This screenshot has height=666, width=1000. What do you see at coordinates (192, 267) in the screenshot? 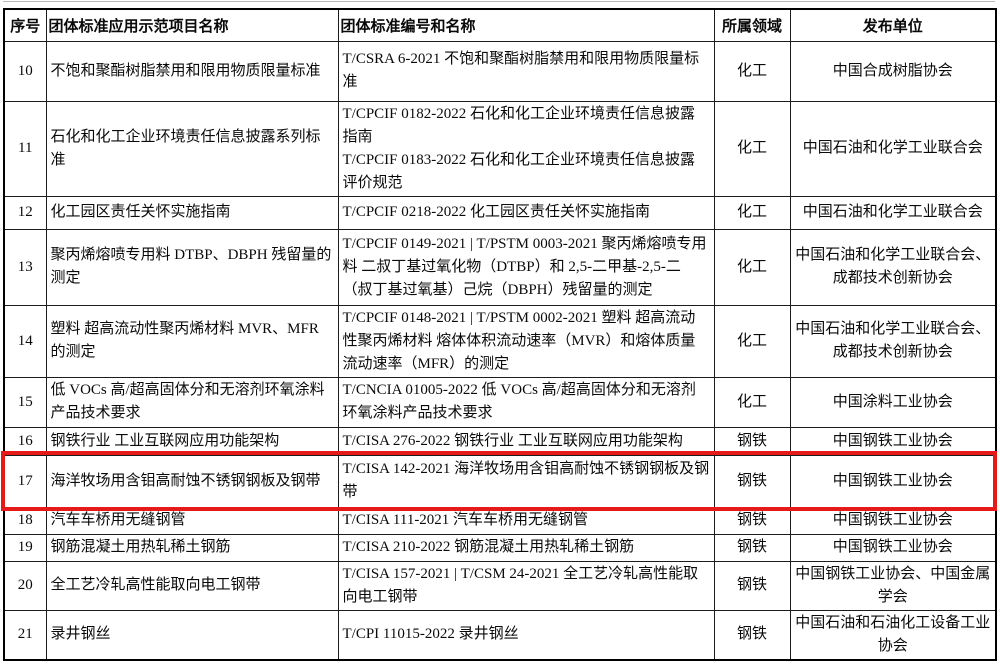
I see `cell-project: 聚丙烯熔喷专用料 DTBP、DBPH 残留量的测定` at bounding box center [192, 267].